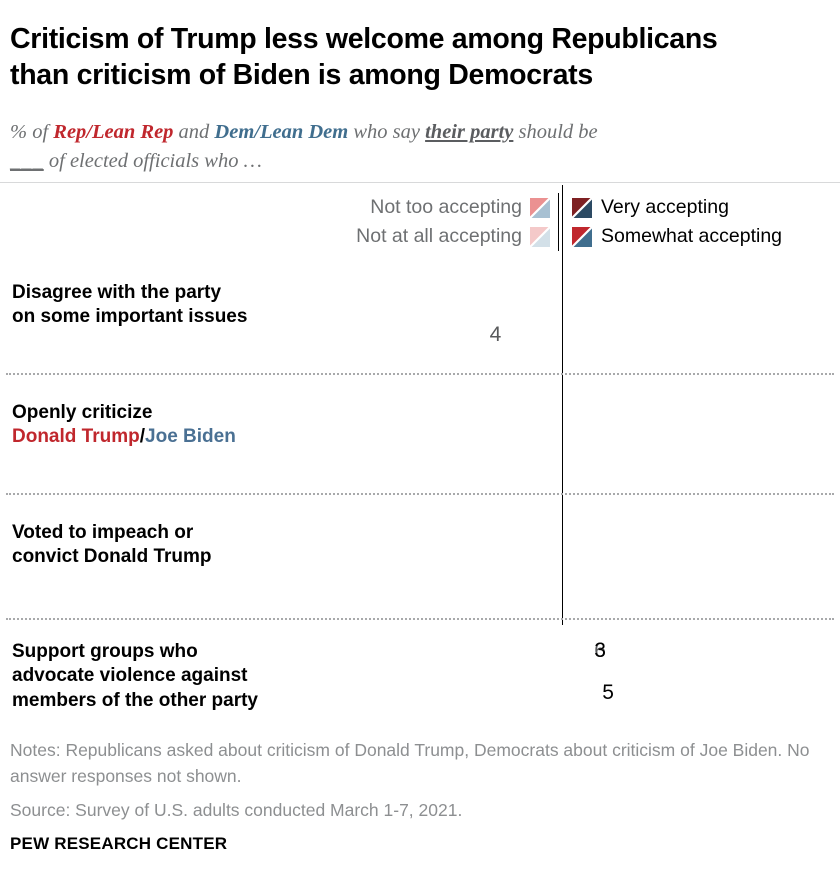  What do you see at coordinates (692, 235) in the screenshot?
I see `legend-label-somewhat-accepting: Somewhat accepting` at bounding box center [692, 235].